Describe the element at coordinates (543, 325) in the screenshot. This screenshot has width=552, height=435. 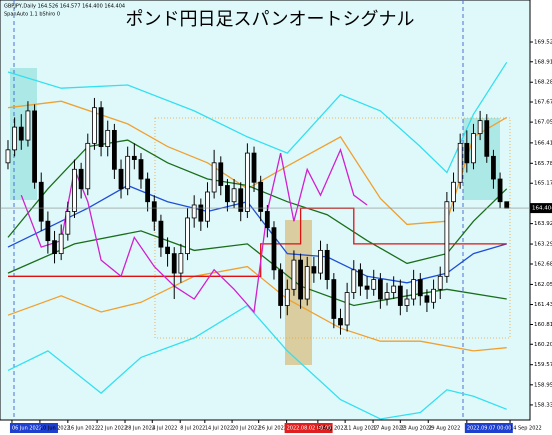
I see `y-tick-label: 160.815` at that location.